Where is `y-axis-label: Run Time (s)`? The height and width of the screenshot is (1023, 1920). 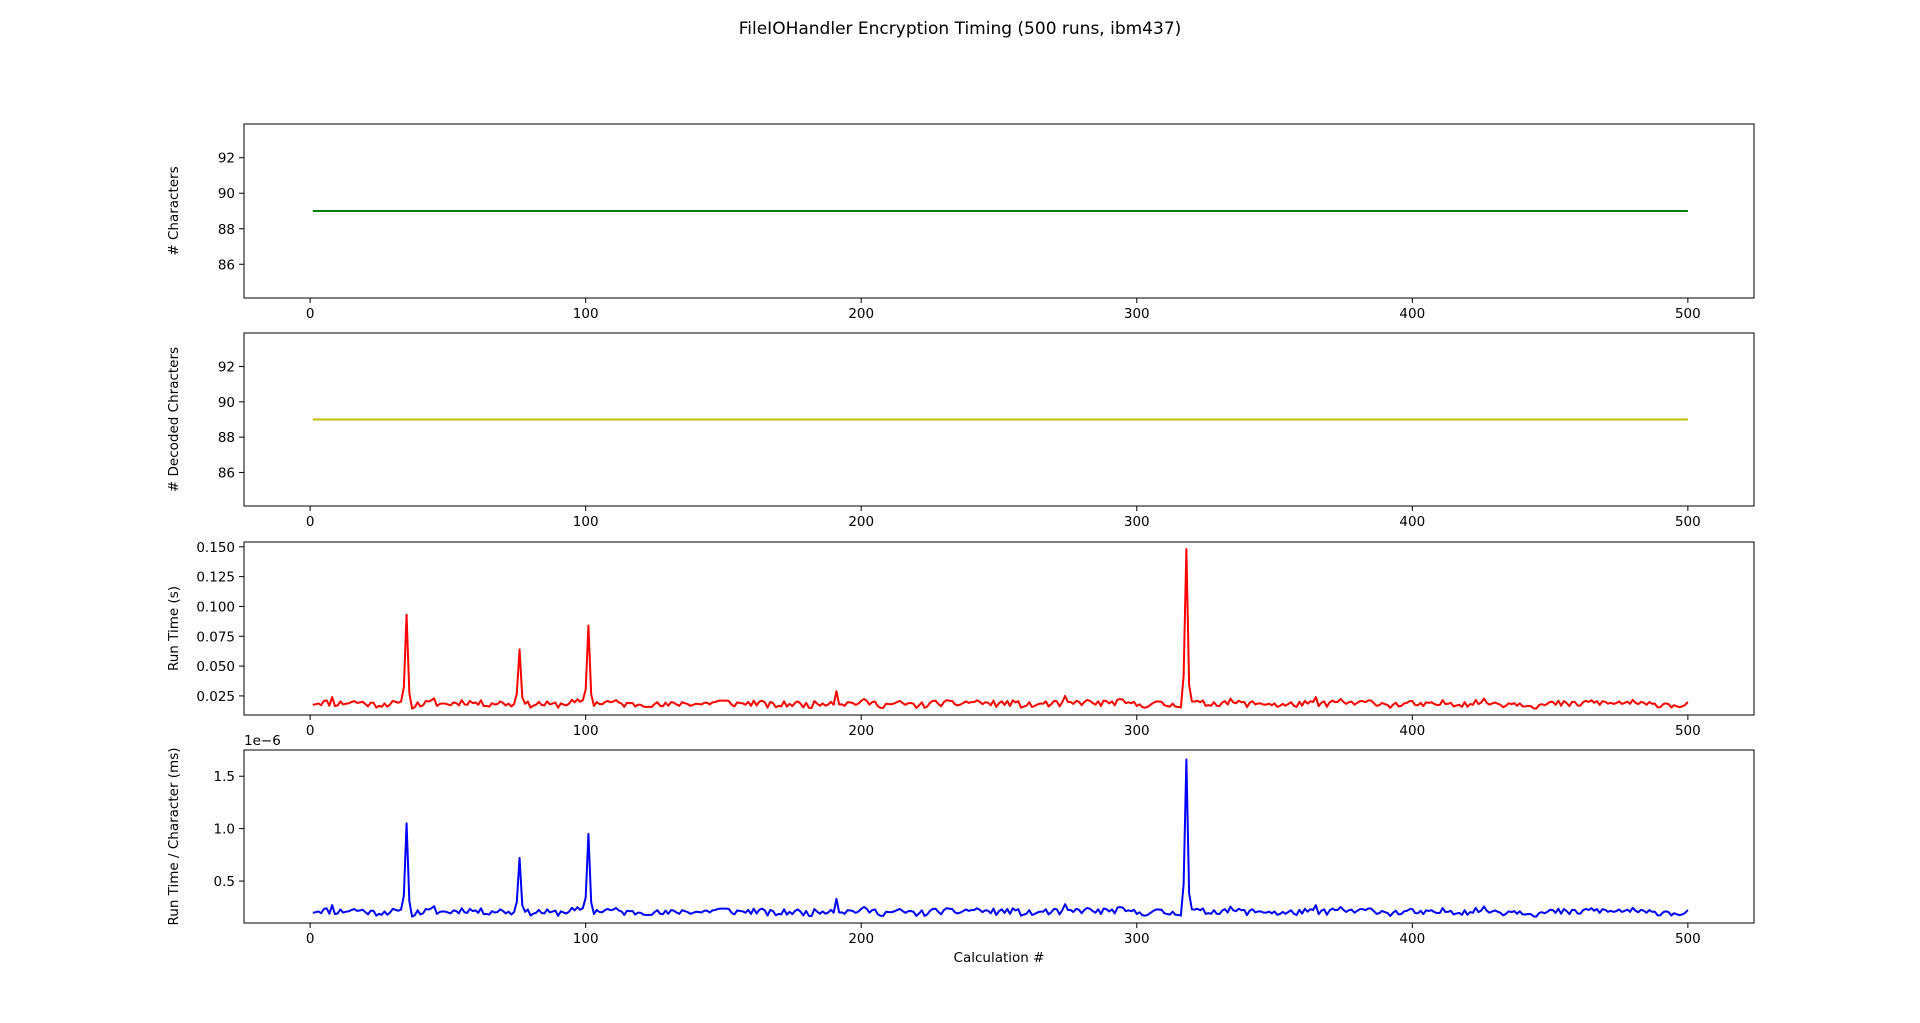
y-axis-label: Run Time (s) is located at coordinates (174, 628).